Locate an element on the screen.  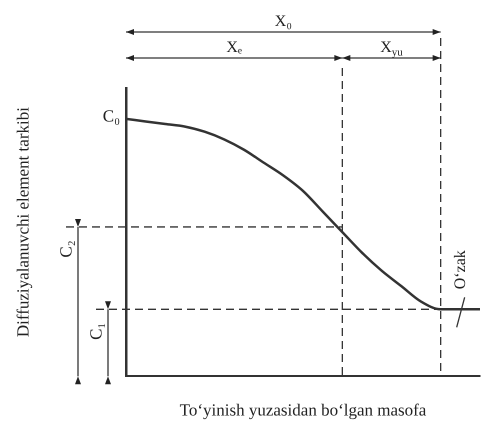
text: Xₑ is located at coordinates (234, 47).